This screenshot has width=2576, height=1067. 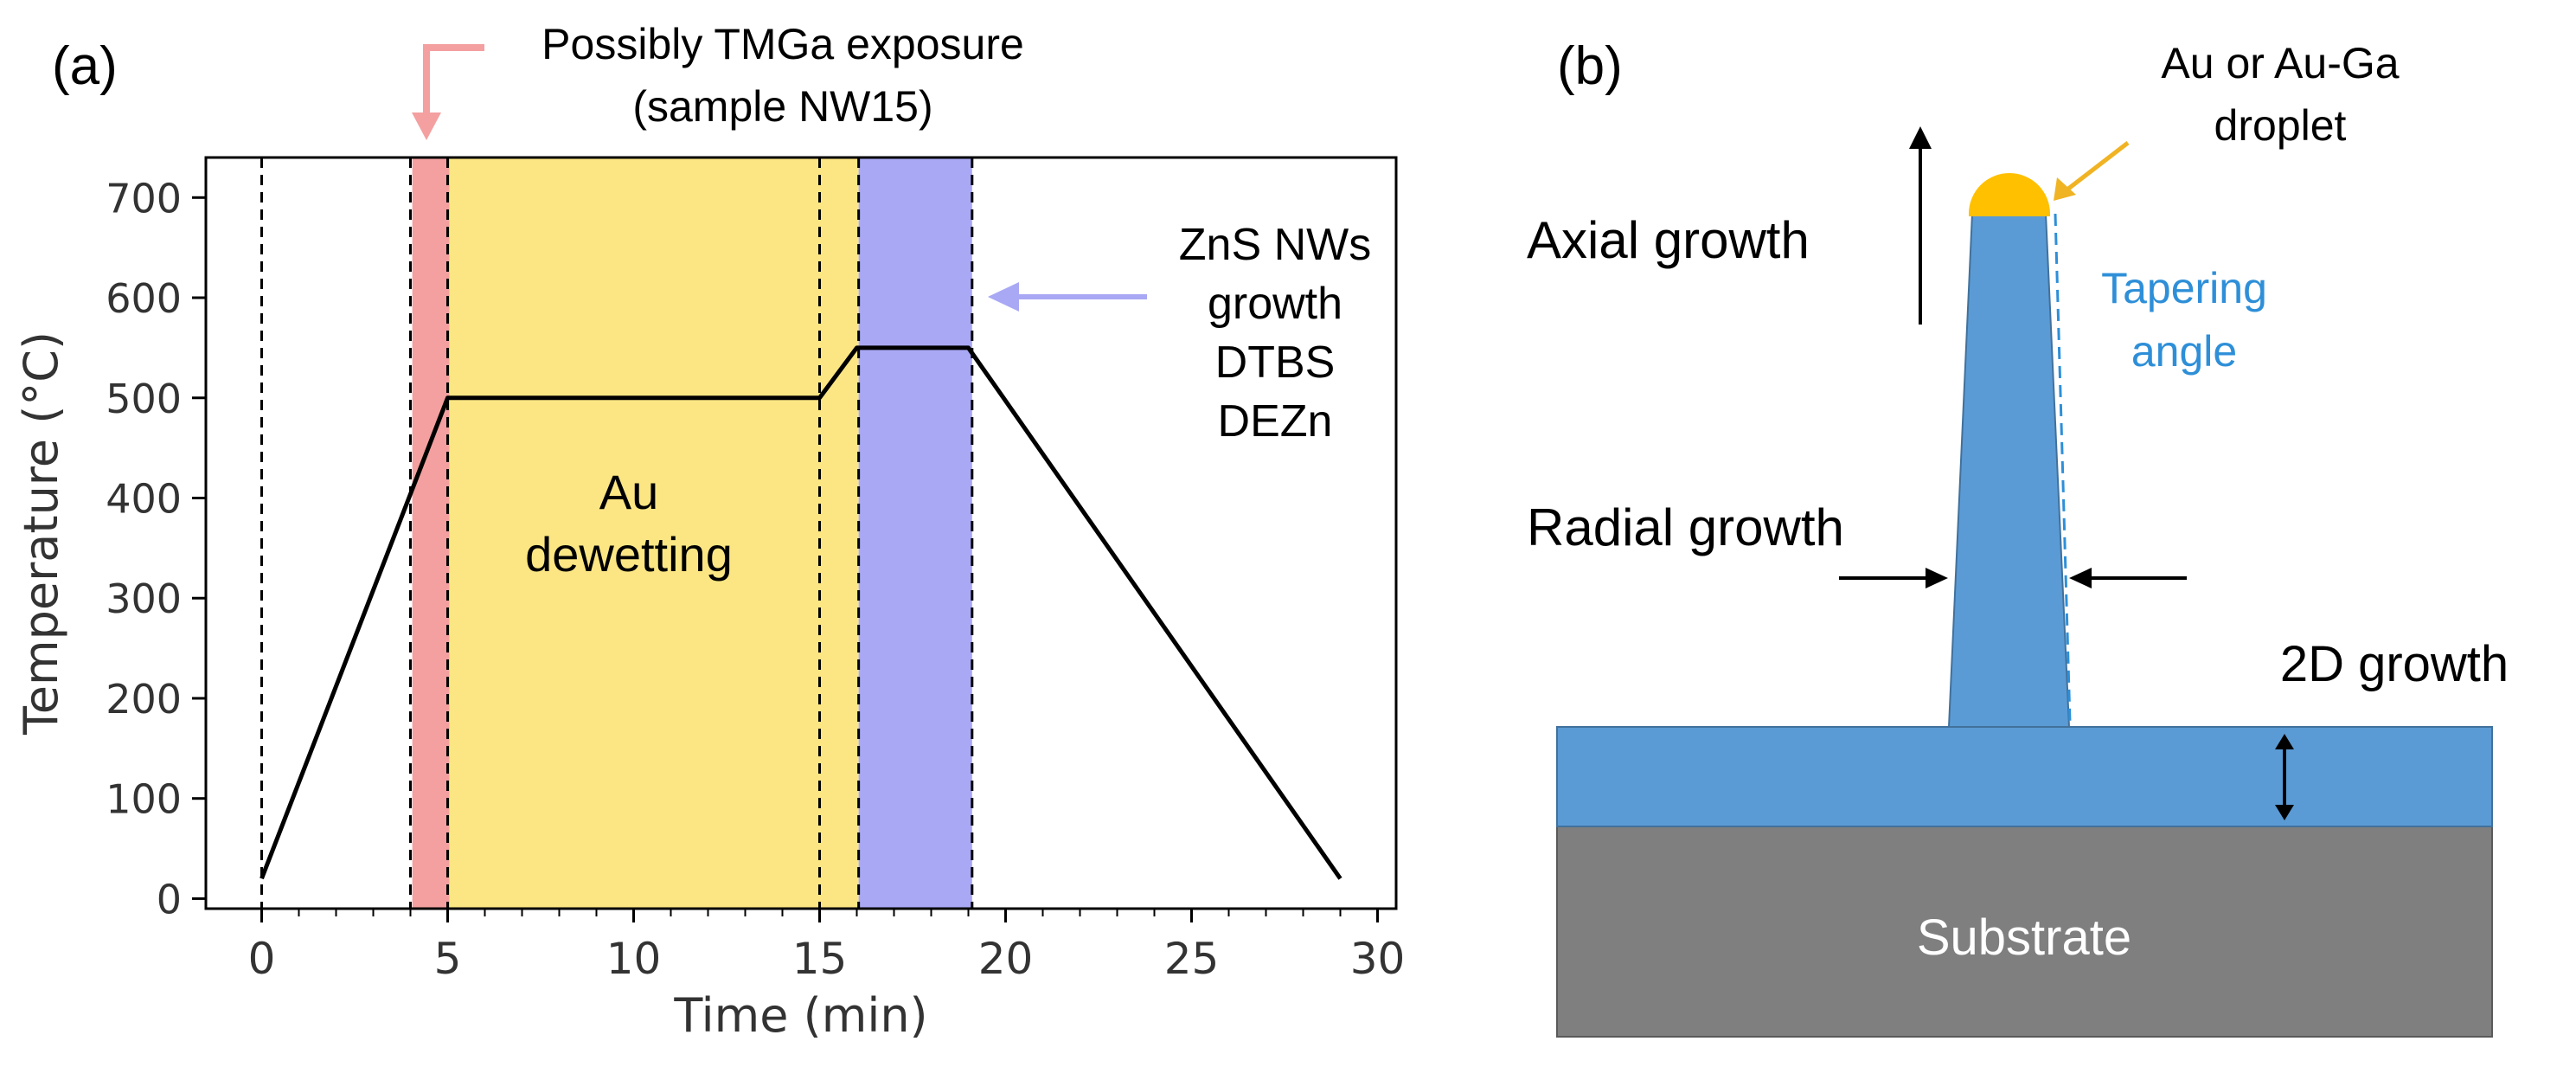 I want to click on y-tick-label: 500, so click(x=144, y=399).